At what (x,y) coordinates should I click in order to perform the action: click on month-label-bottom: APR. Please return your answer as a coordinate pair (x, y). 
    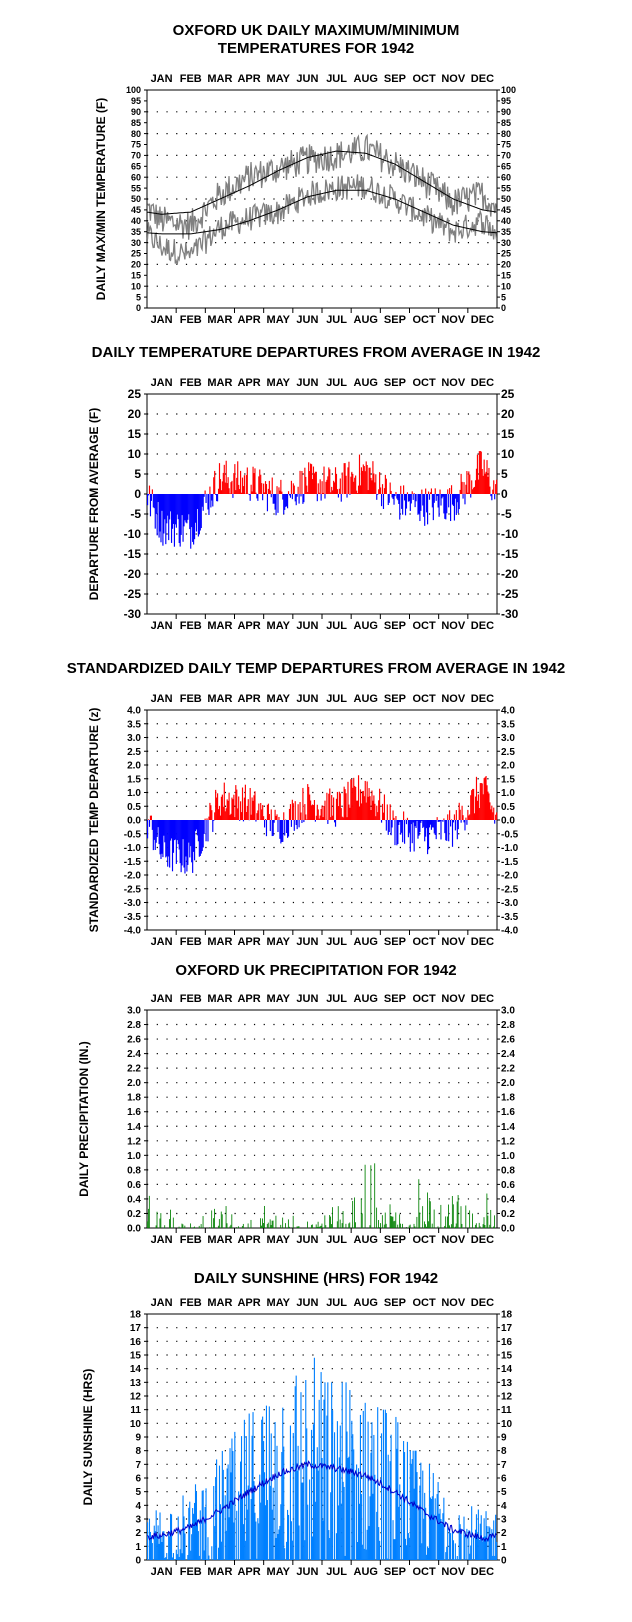
    Looking at the image, I should click on (248, 942).